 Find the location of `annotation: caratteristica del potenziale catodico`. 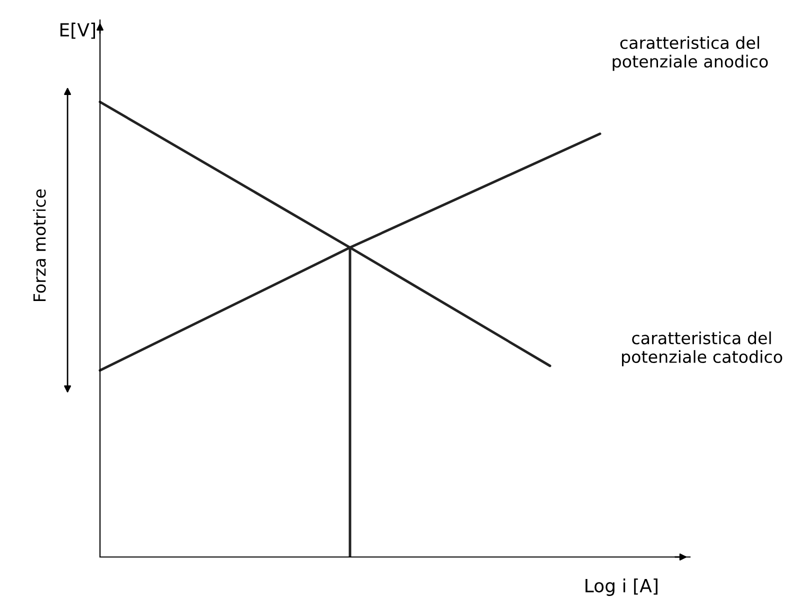

annotation: caratteristica del potenziale catodico is located at coordinates (702, 348).